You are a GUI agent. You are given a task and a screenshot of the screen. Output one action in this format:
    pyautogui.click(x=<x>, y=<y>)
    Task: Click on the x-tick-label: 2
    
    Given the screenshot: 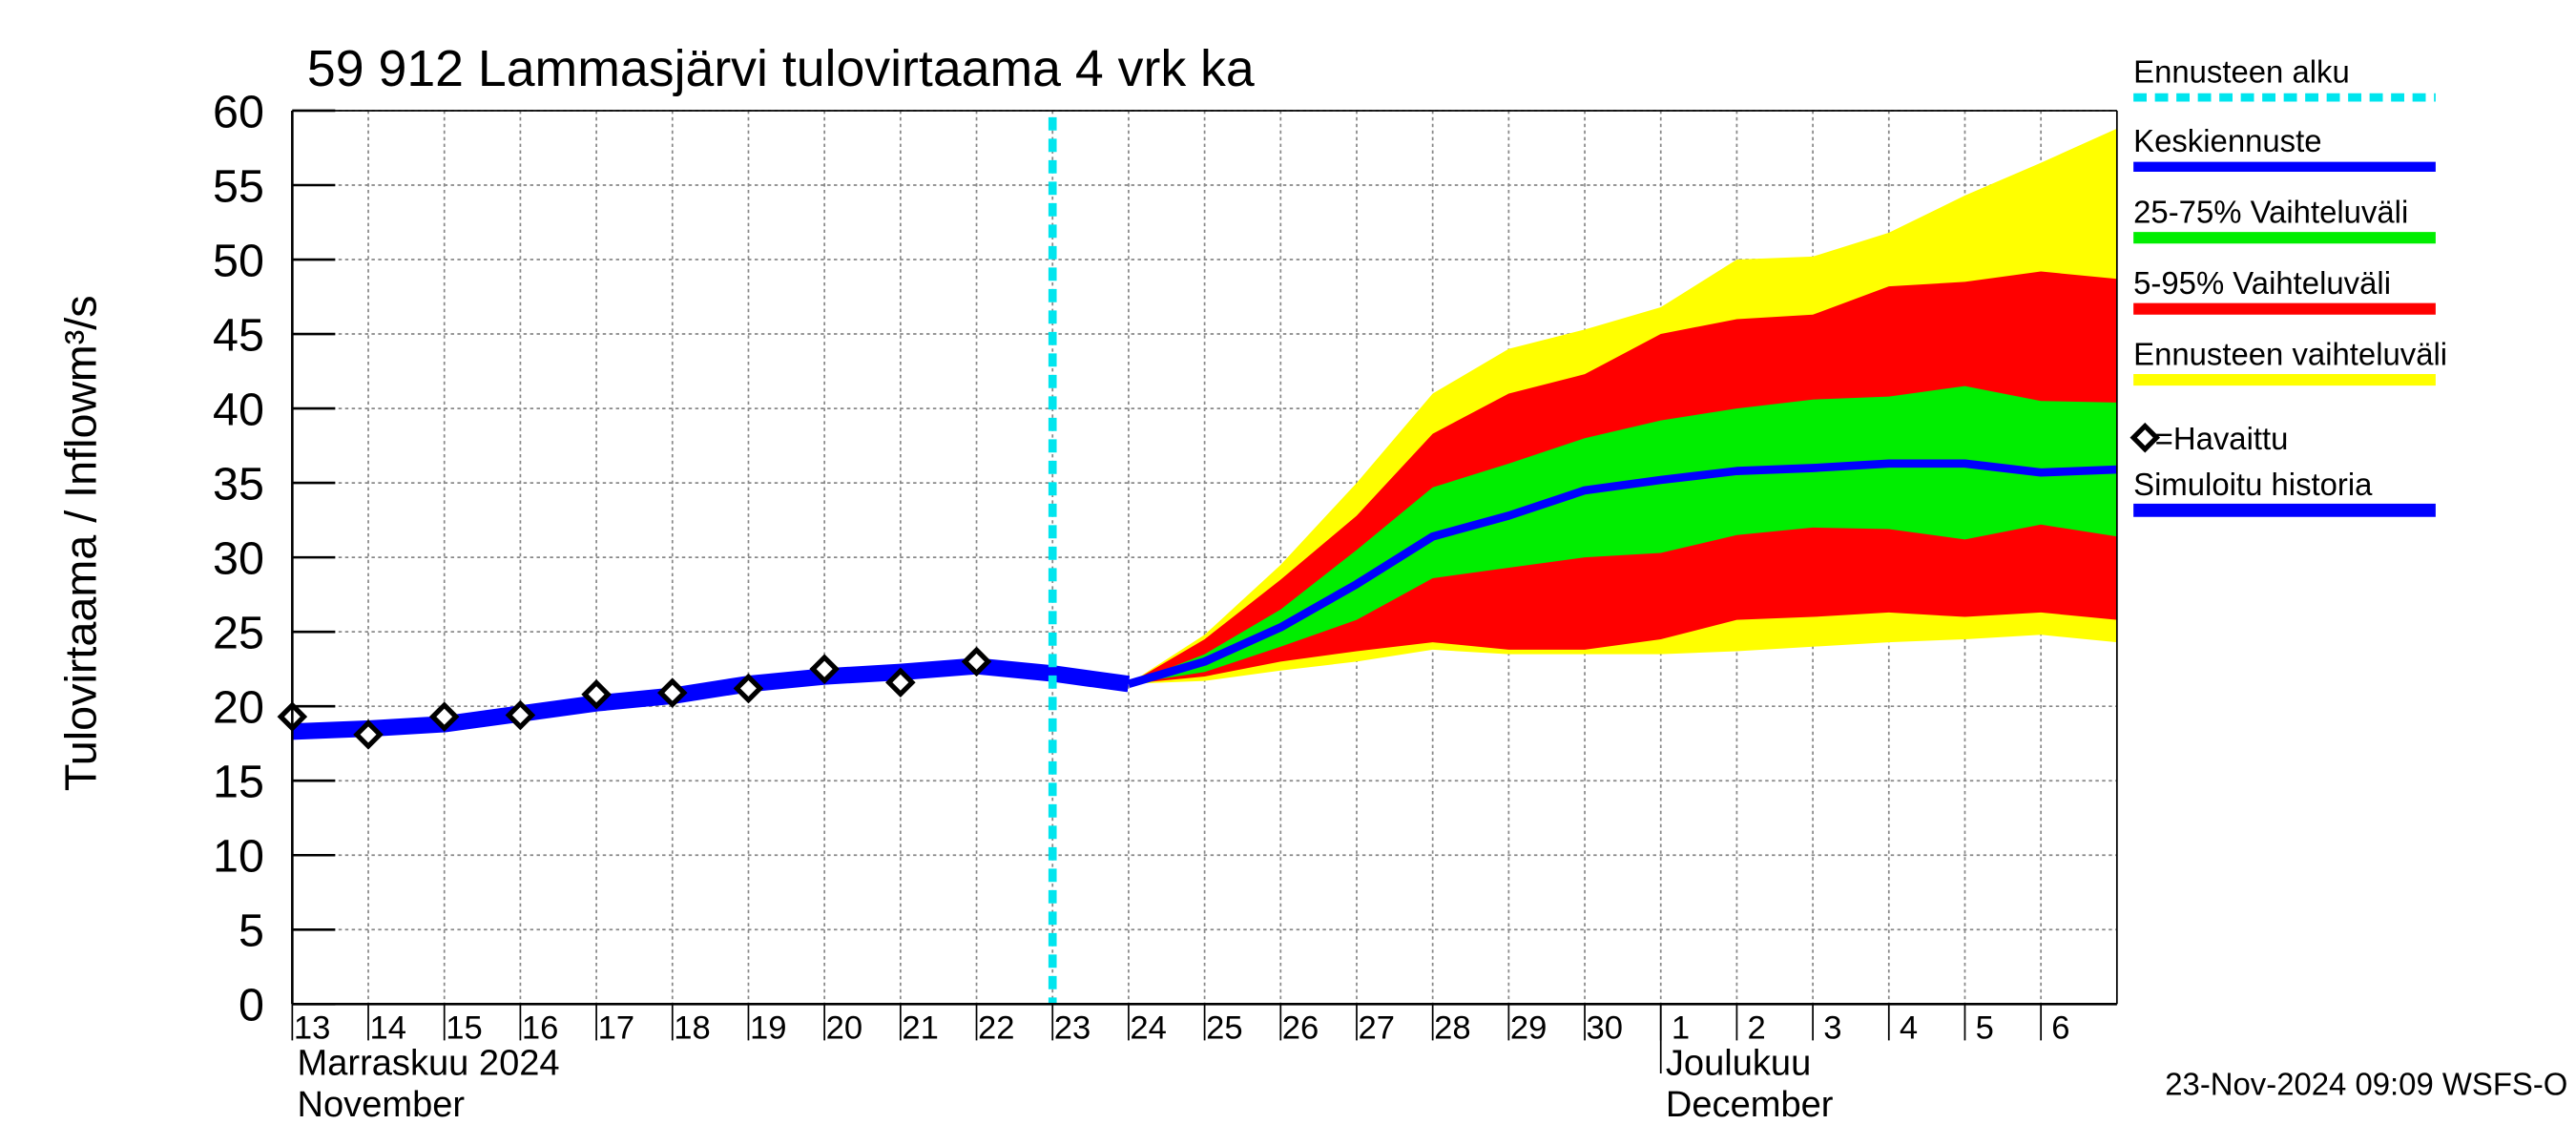 What is the action you would take?
    pyautogui.click(x=1757, y=1029)
    